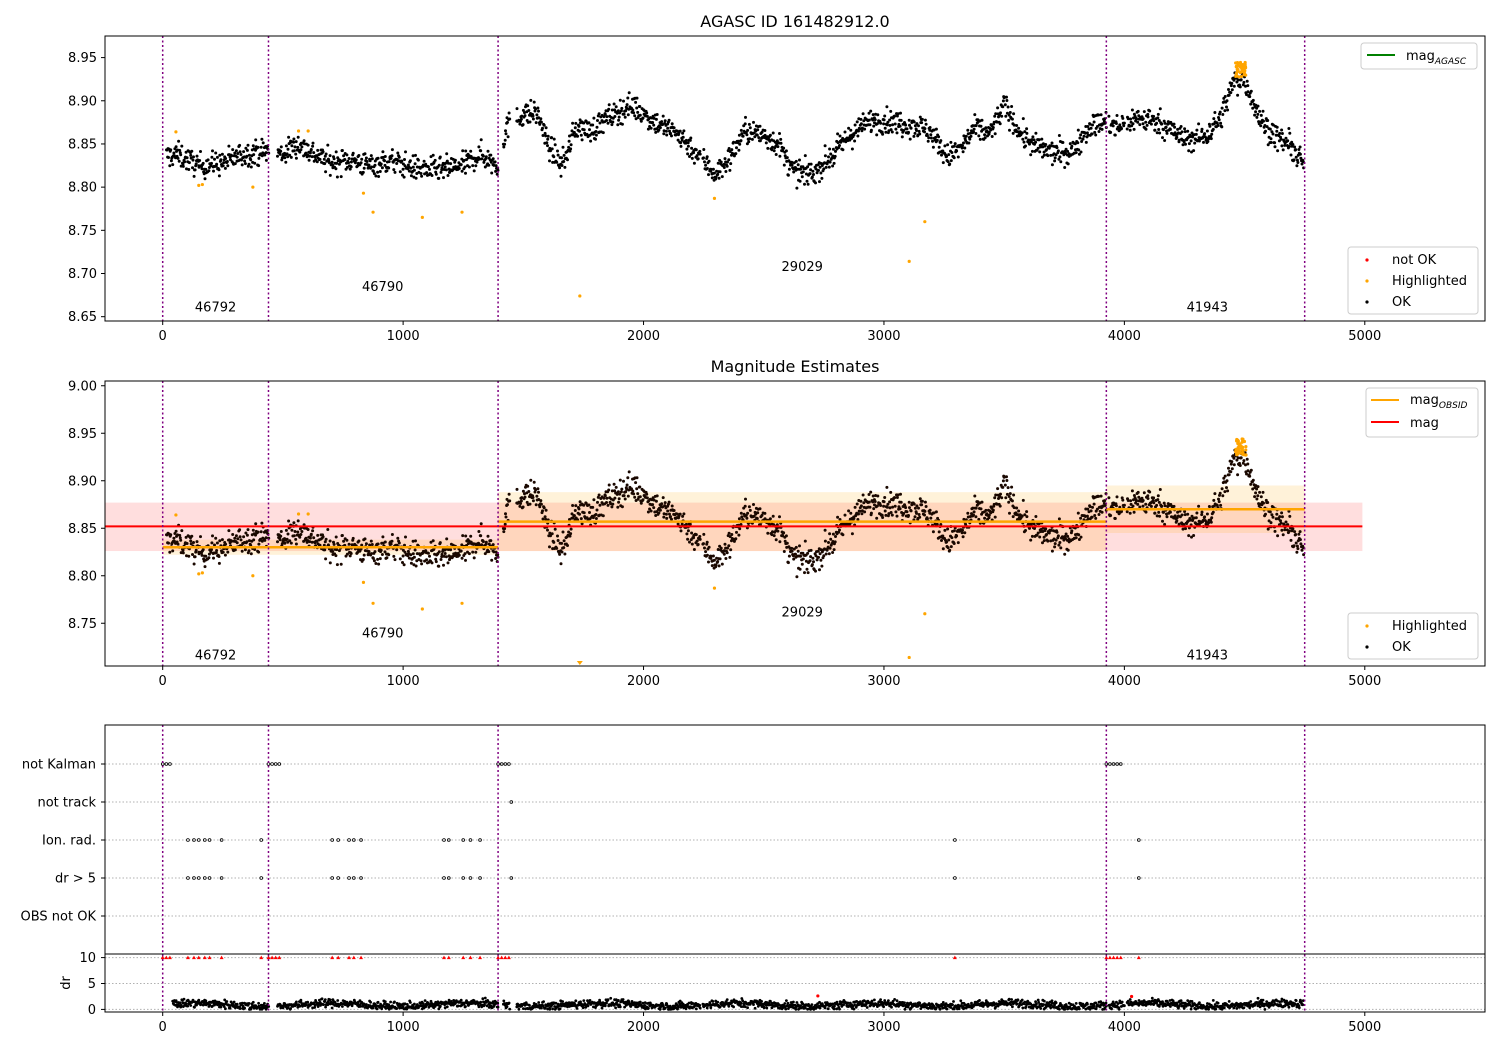  I want to click on flag-point, so click(361, 878).